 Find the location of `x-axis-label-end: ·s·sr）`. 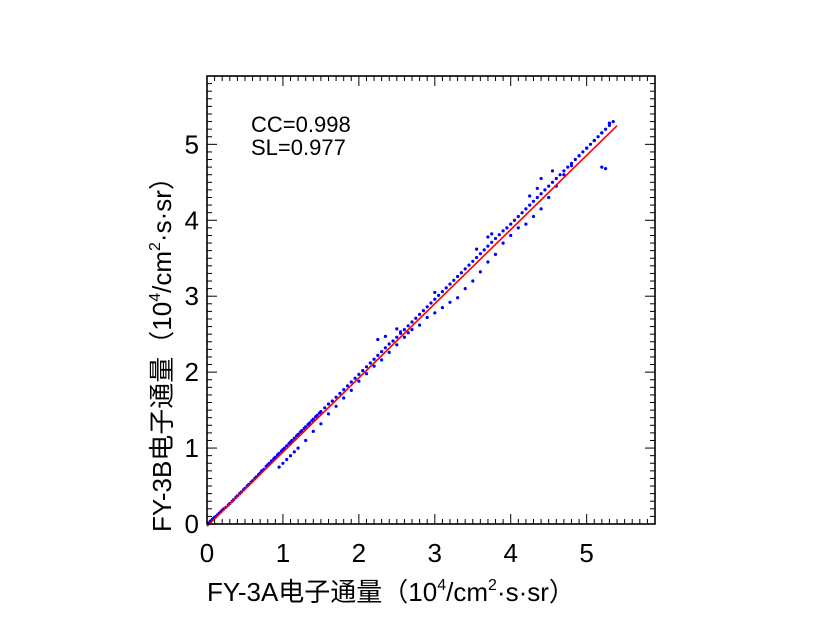

x-axis-label-end: ·s·sr） is located at coordinates (536, 592).